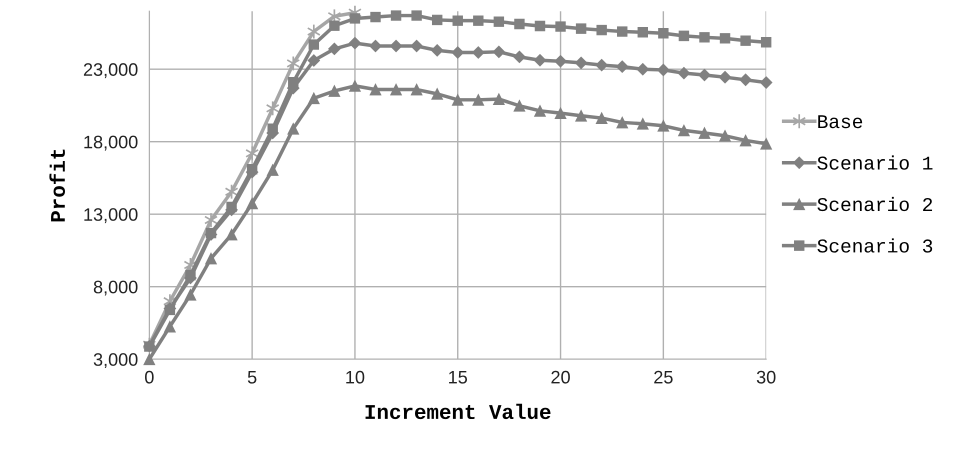  I want to click on x-tick-label: 0, so click(149, 377).